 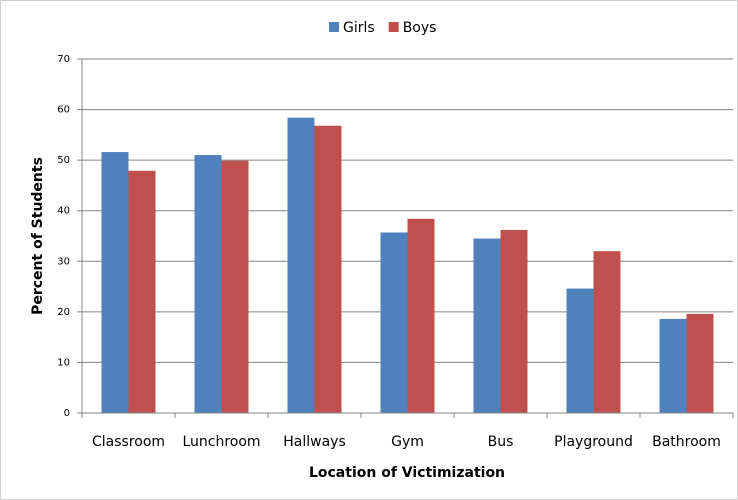 What do you see at coordinates (63, 59) in the screenshot?
I see `y-tick-label: 70` at bounding box center [63, 59].